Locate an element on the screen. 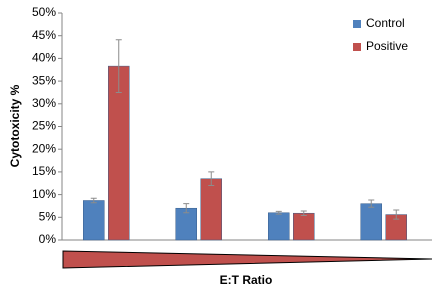  x-axis-label: E:T Ratio is located at coordinates (246, 280).